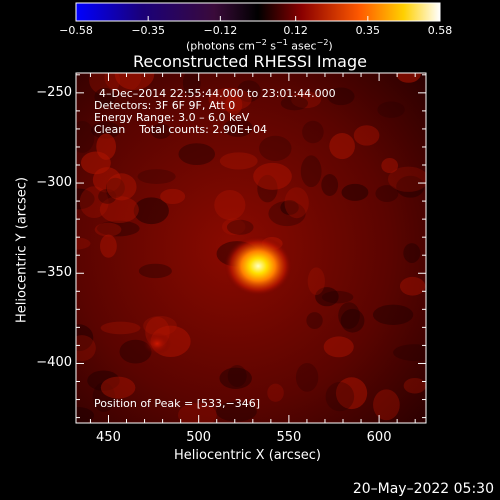 Image resolution: width=500 pixels, height=500 pixels. I want to click on x-tick-label: 550, so click(289, 437).